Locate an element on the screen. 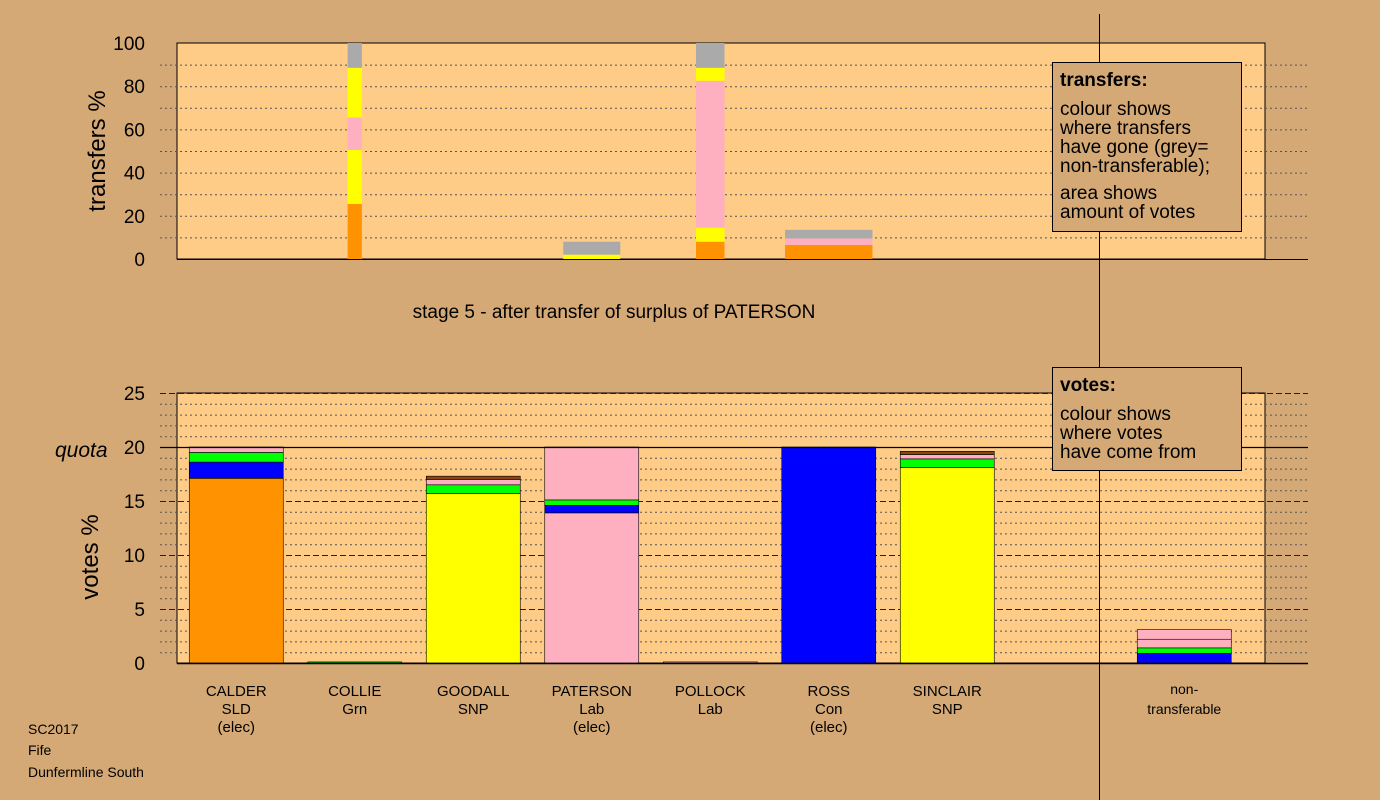  votes-y-tick-label: 15 is located at coordinates (134, 502).